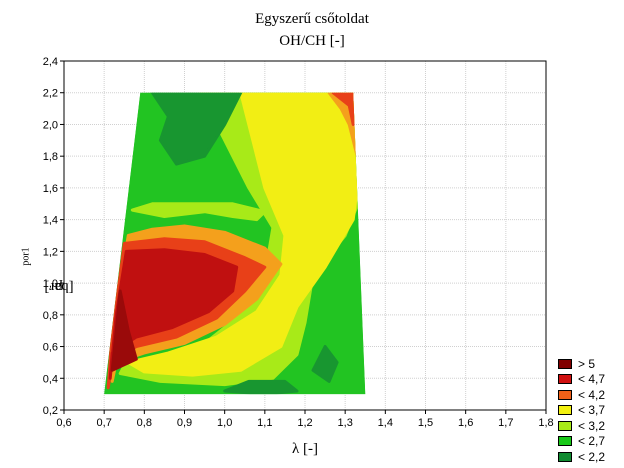 The image size is (624, 468). What do you see at coordinates (465, 423) in the screenshot?
I see `x-tick-label: 1,6` at bounding box center [465, 423].